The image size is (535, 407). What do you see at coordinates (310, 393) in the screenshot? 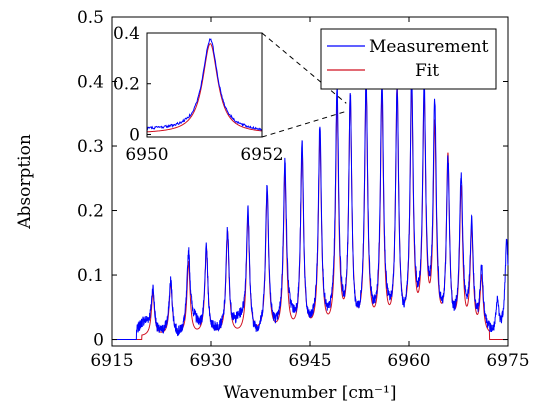
I see `x-axis-label: Wavenumber [cm⁻¹]` at bounding box center [310, 393].